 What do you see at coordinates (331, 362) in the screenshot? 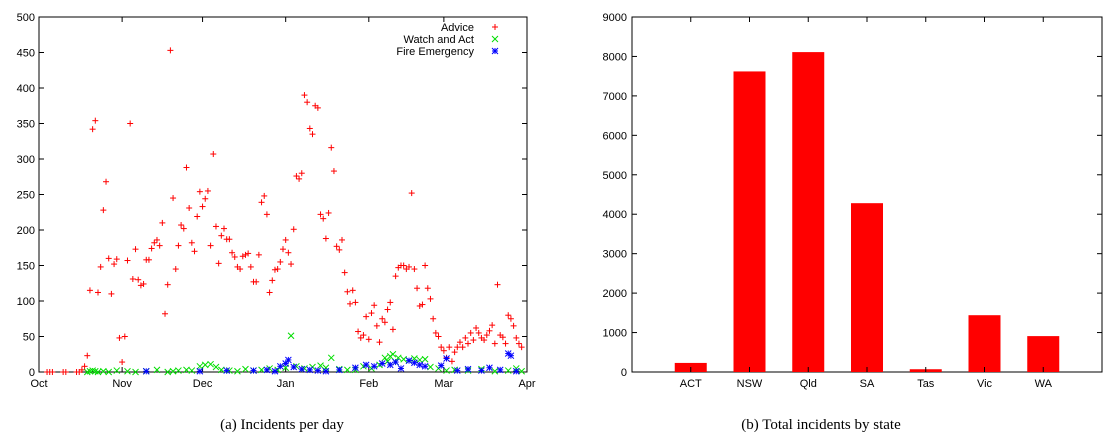
I see `series-fire-emergency` at bounding box center [331, 362].